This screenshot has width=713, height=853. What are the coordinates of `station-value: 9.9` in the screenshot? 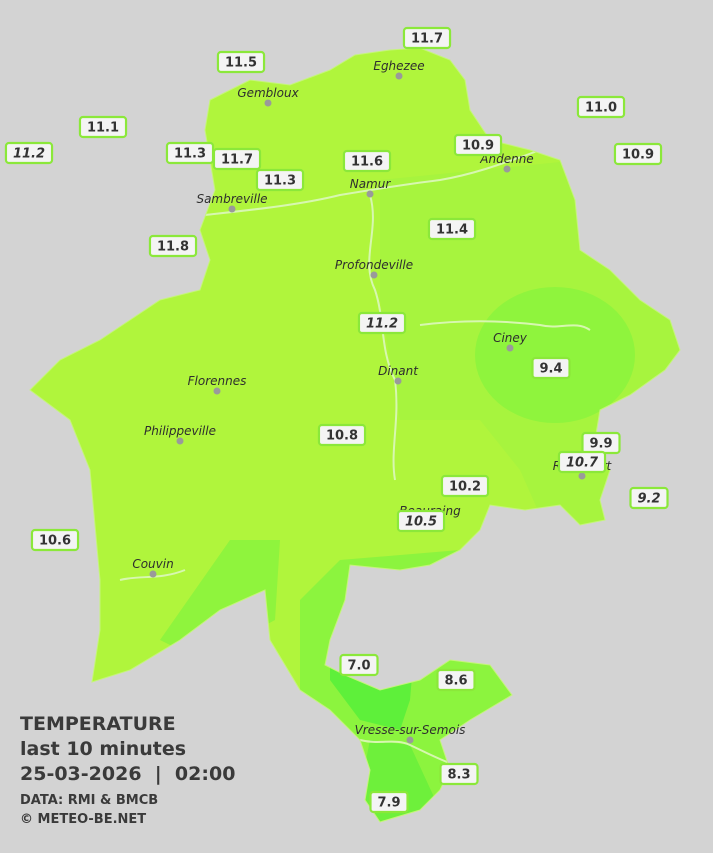 It's located at (600, 444).